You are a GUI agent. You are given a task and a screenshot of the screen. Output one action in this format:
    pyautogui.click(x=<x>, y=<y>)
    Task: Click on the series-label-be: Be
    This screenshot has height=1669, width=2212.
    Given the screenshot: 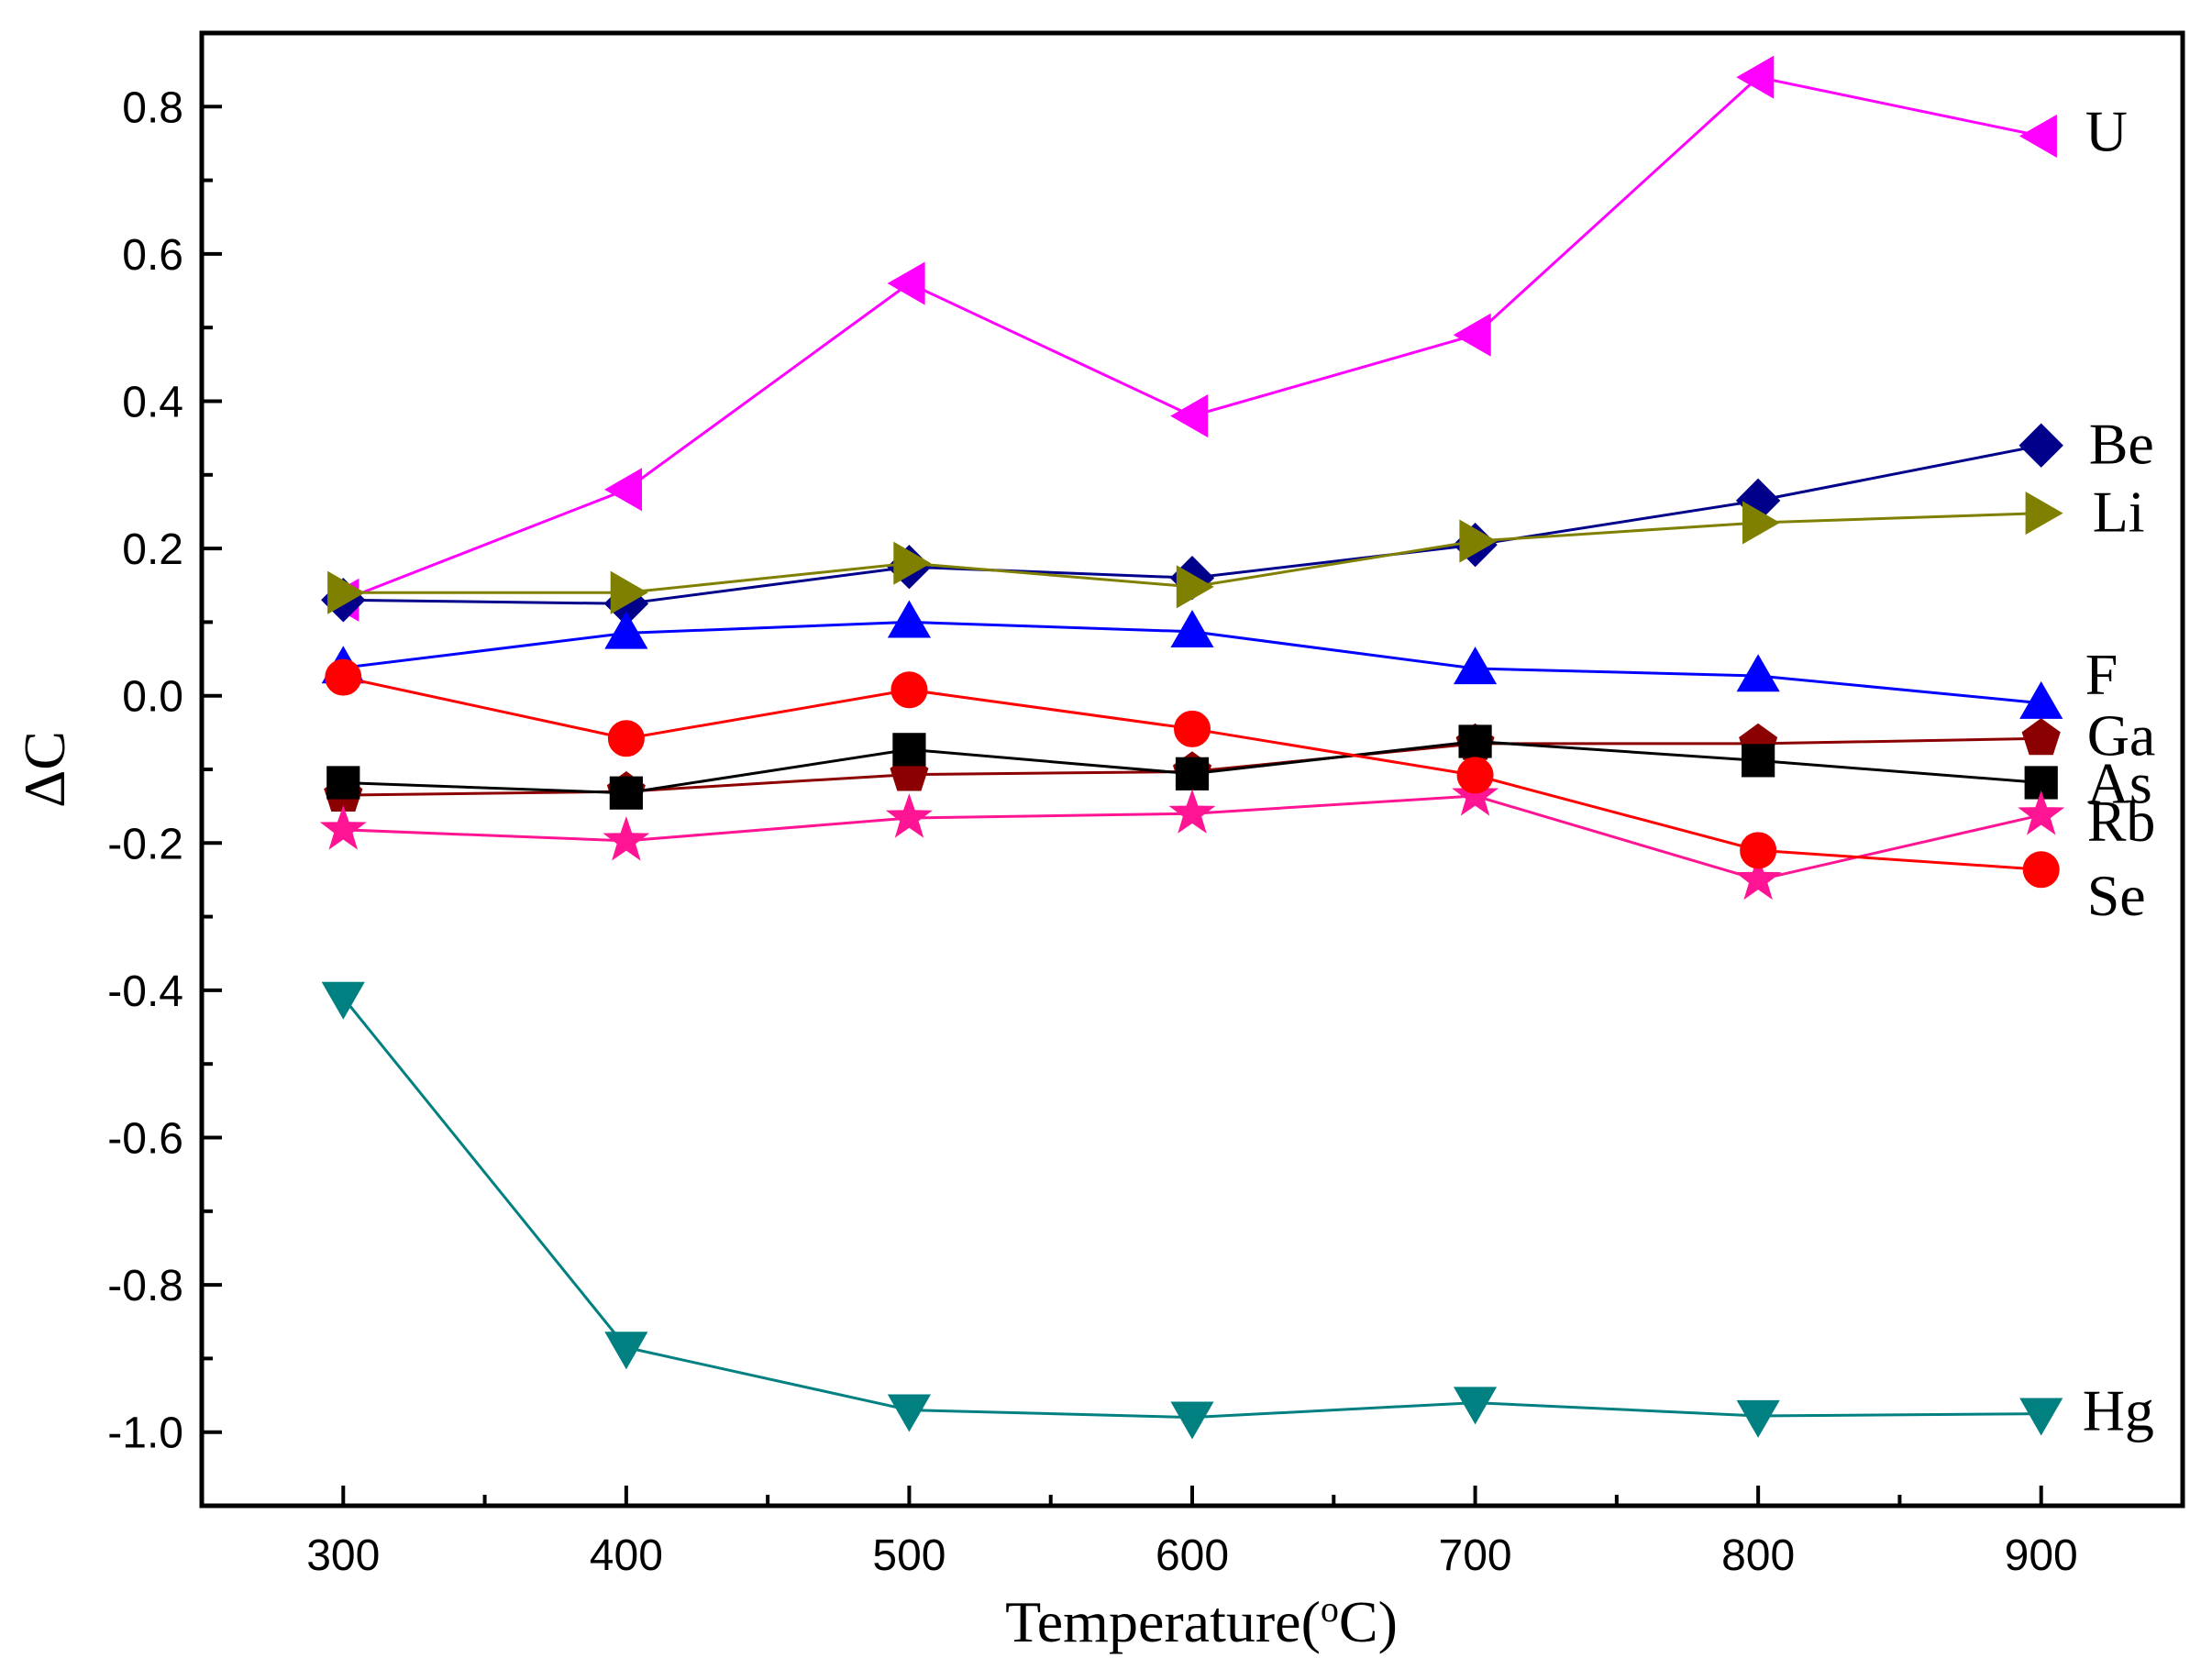 What is the action you would take?
    pyautogui.click(x=2122, y=444)
    